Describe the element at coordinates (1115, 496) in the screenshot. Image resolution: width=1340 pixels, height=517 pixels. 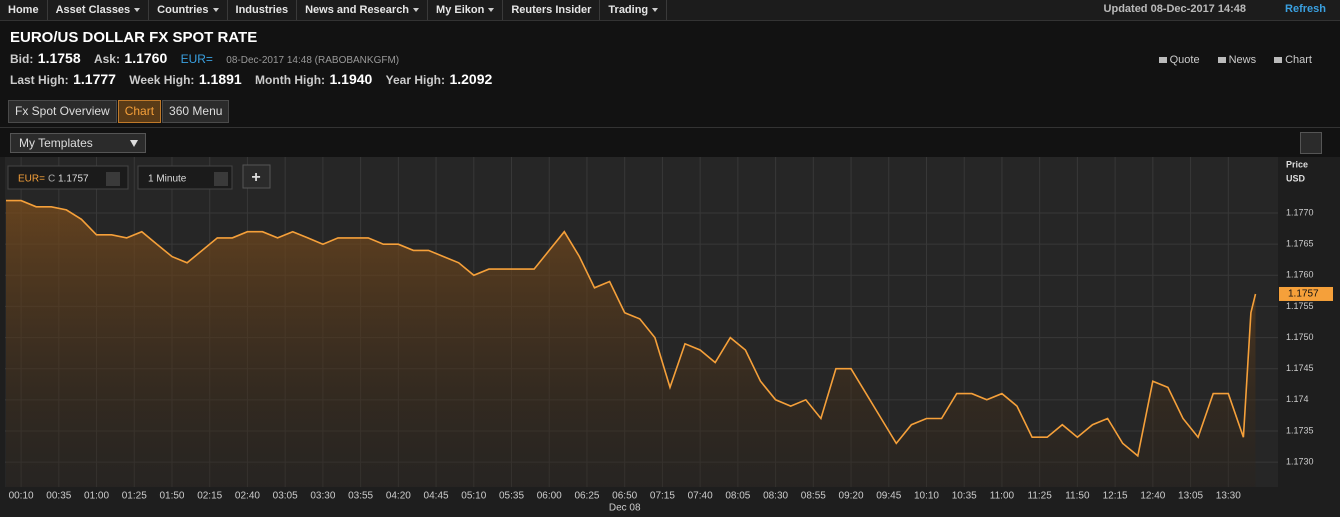
I see `x-tick-label: 12:15` at that location.